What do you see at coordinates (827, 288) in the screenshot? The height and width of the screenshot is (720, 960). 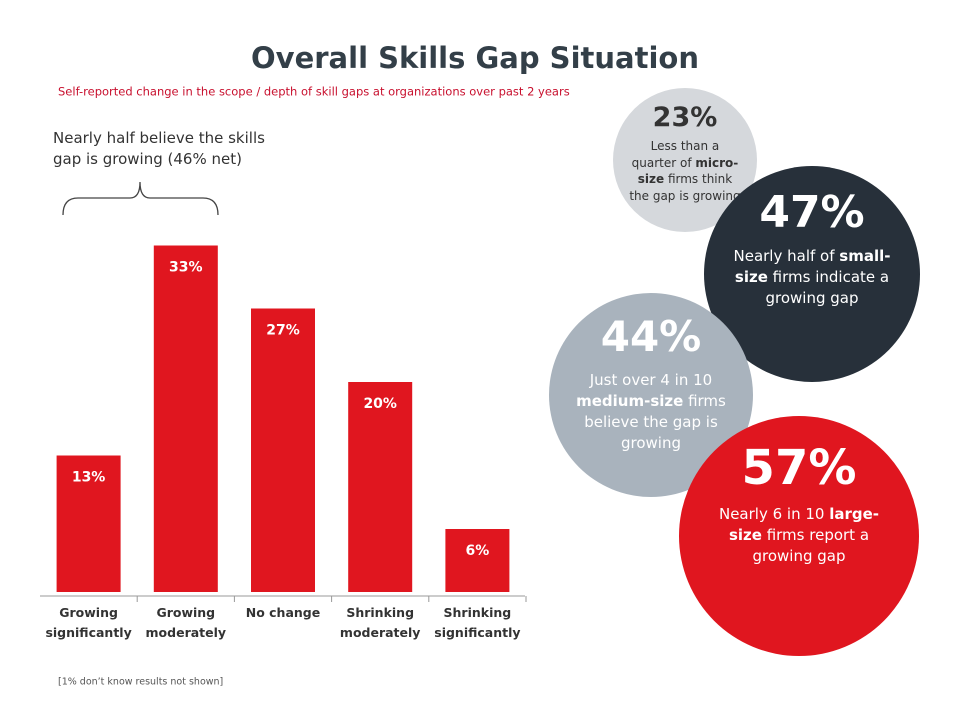 I see `callout-text-after: firms indicate a growing gap` at bounding box center [827, 288].